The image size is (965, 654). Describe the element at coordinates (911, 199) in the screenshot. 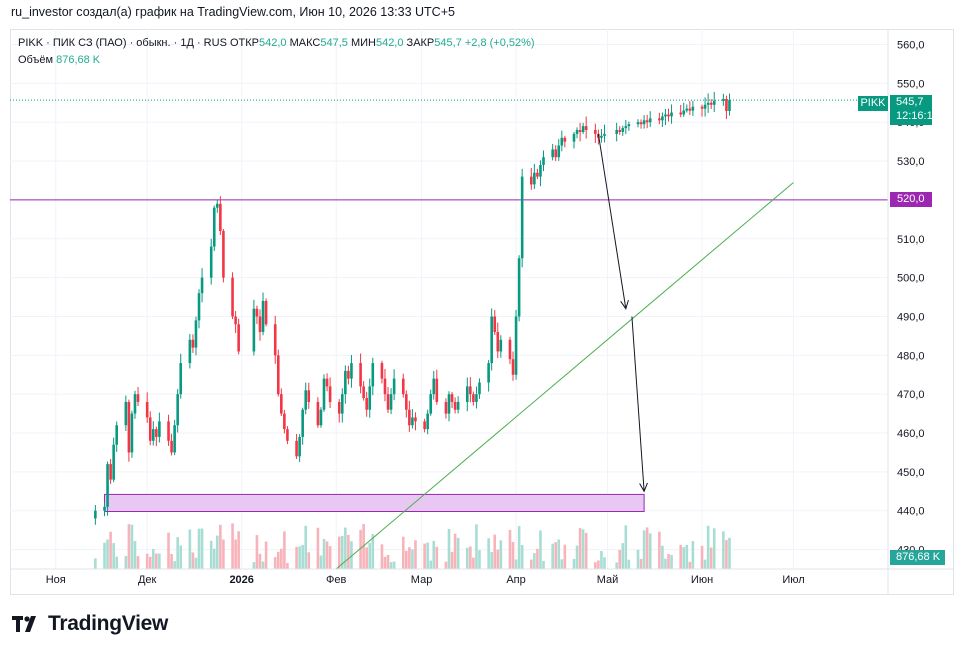

I see `level-price-value: 520,0` at that location.